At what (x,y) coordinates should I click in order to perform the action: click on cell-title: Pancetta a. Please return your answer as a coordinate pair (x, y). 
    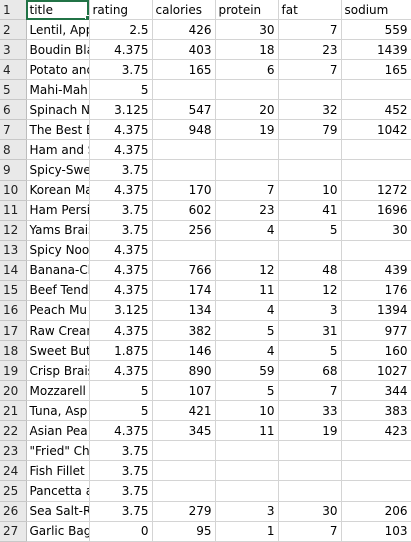
    Looking at the image, I should click on (58, 491).